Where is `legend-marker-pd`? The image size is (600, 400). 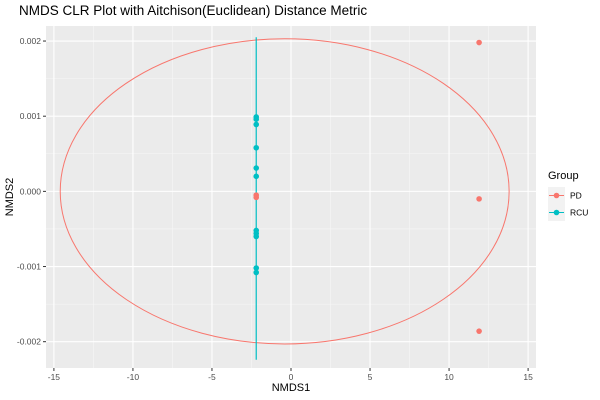
legend-marker-pd is located at coordinates (556, 195).